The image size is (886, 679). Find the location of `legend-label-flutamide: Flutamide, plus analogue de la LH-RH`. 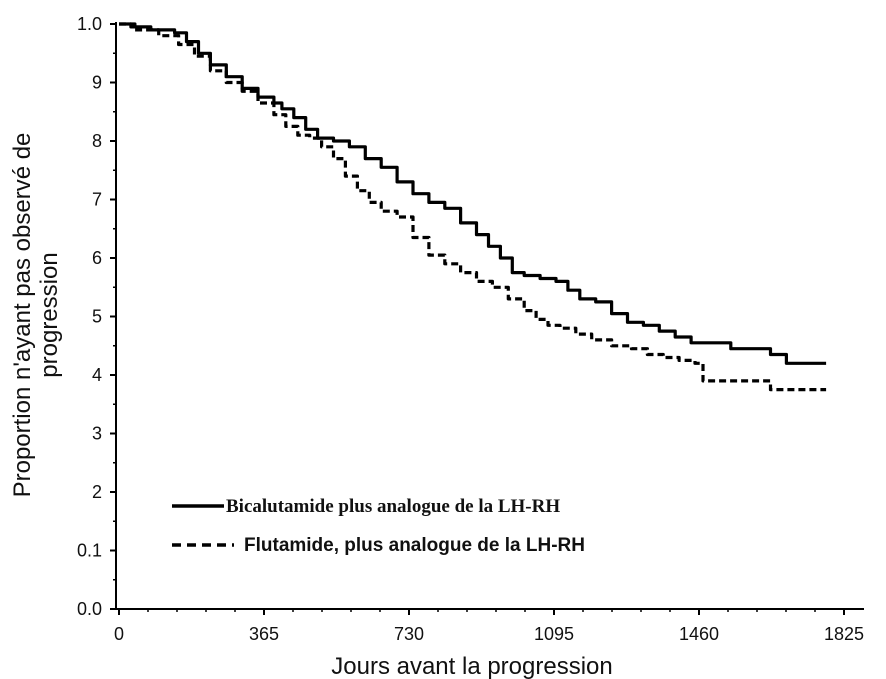

legend-label-flutamide: Flutamide, plus analogue de la LH-RH is located at coordinates (414, 545).